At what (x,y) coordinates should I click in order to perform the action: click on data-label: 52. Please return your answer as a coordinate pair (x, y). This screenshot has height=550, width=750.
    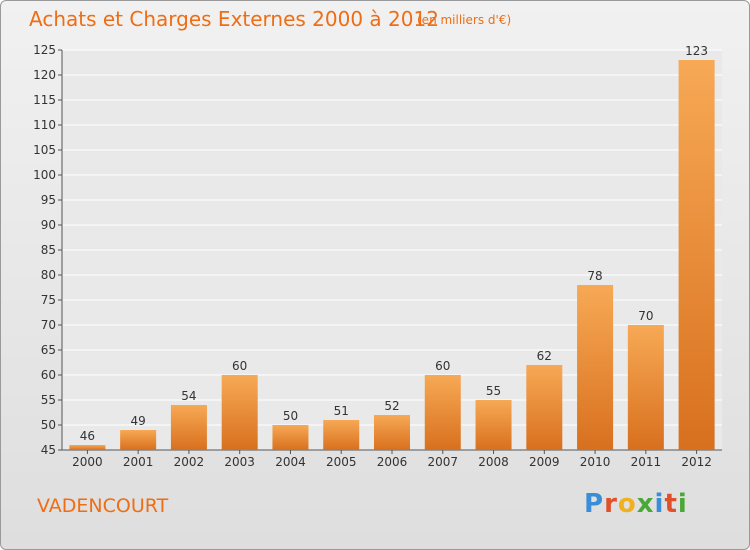
    Looking at the image, I should click on (391, 406).